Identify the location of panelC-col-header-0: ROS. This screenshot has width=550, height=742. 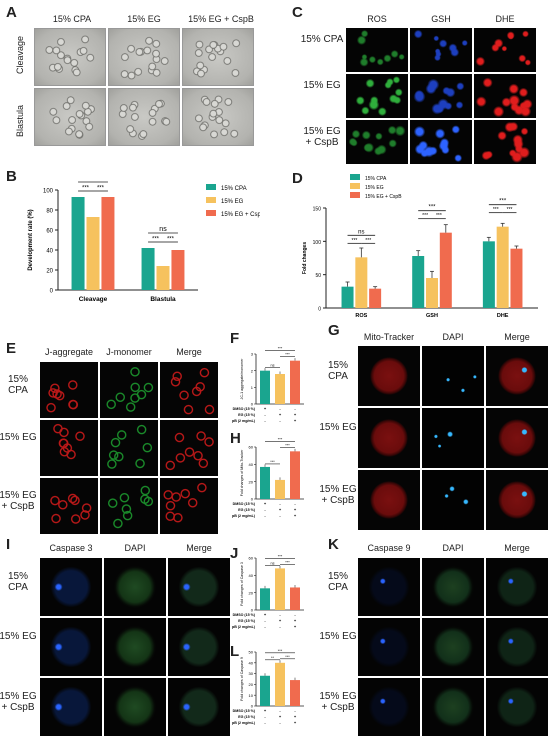
(377, 19).